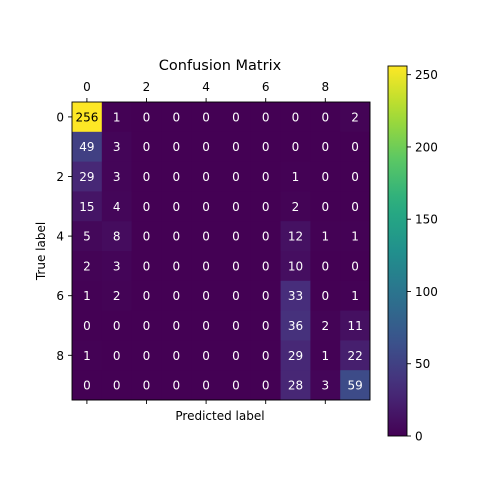  I want to click on cell-value-label: 28, so click(295, 386).